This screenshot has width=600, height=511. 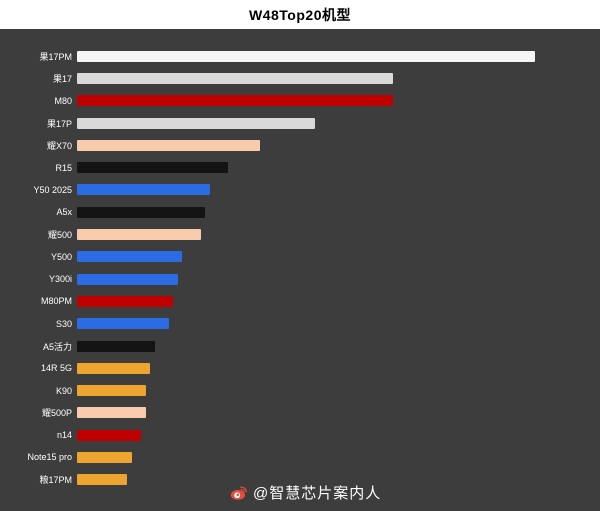 I want to click on weibo-eye-icon, so click(x=239, y=493).